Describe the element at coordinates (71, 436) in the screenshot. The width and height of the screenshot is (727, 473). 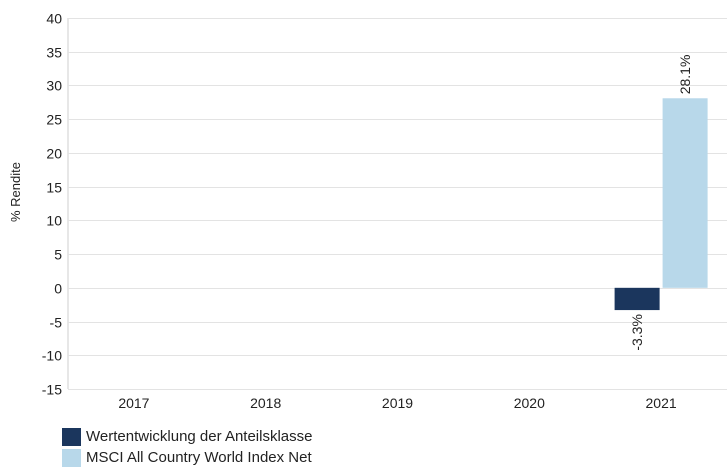
I see `legend-swatch-fund` at that location.